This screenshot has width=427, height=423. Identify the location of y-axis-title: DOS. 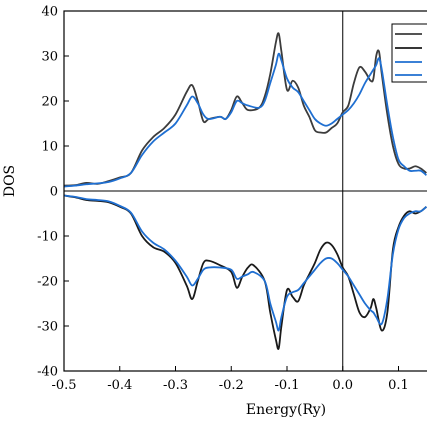
(10, 181).